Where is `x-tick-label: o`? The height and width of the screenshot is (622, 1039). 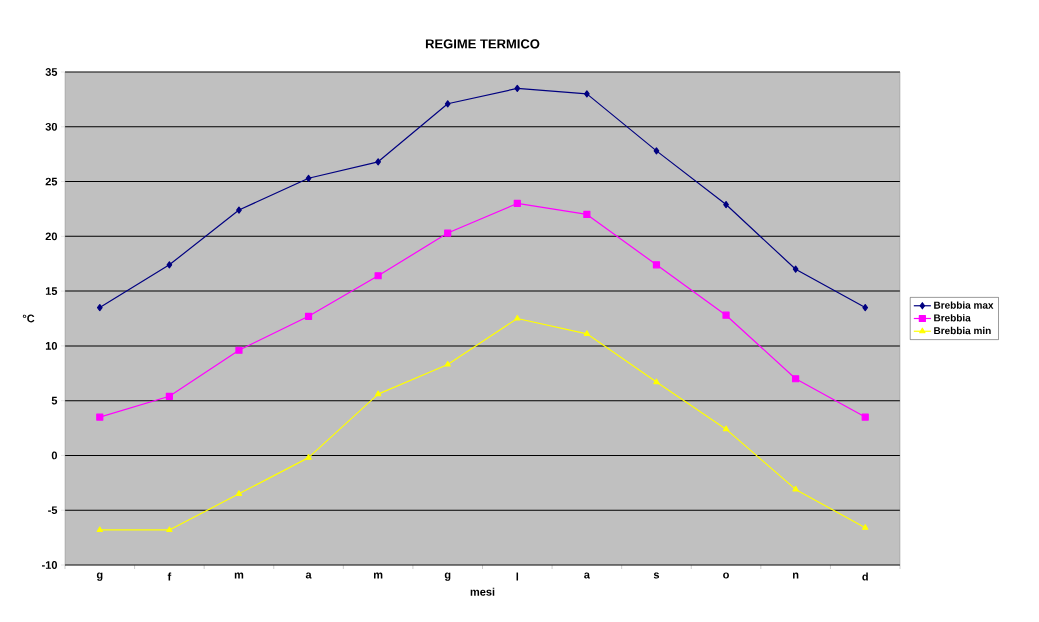 x-tick-label: o is located at coordinates (726, 575).